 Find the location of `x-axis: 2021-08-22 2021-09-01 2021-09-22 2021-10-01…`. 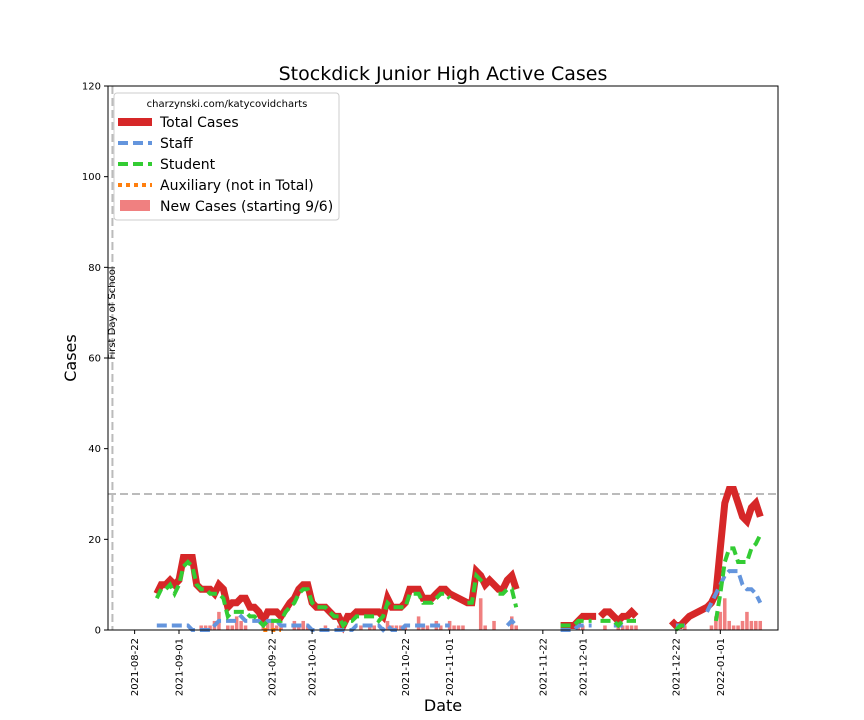

x-axis: 2021-08-22 2021-09-01 2021-09-22 2021-10-01… is located at coordinates (428, 663).